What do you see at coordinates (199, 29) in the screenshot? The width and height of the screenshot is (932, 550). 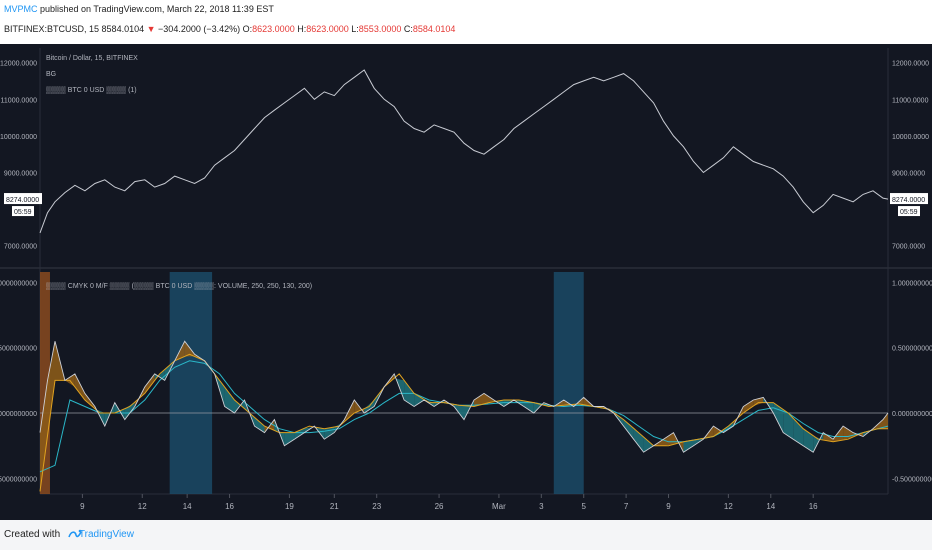 I see `change-value: −304.2000 (−3.42%)` at bounding box center [199, 29].